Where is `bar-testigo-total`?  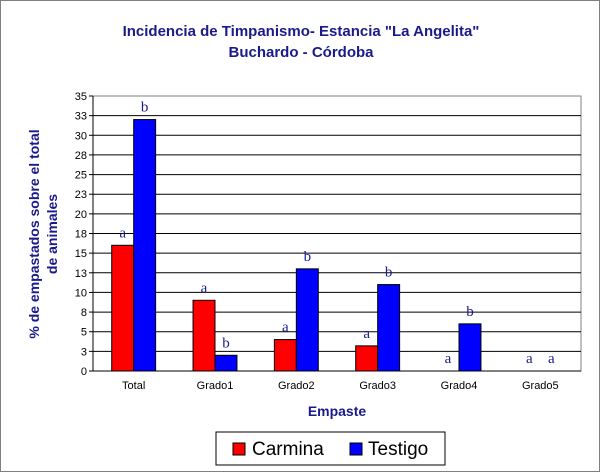
bar-testigo-total is located at coordinates (145, 245).